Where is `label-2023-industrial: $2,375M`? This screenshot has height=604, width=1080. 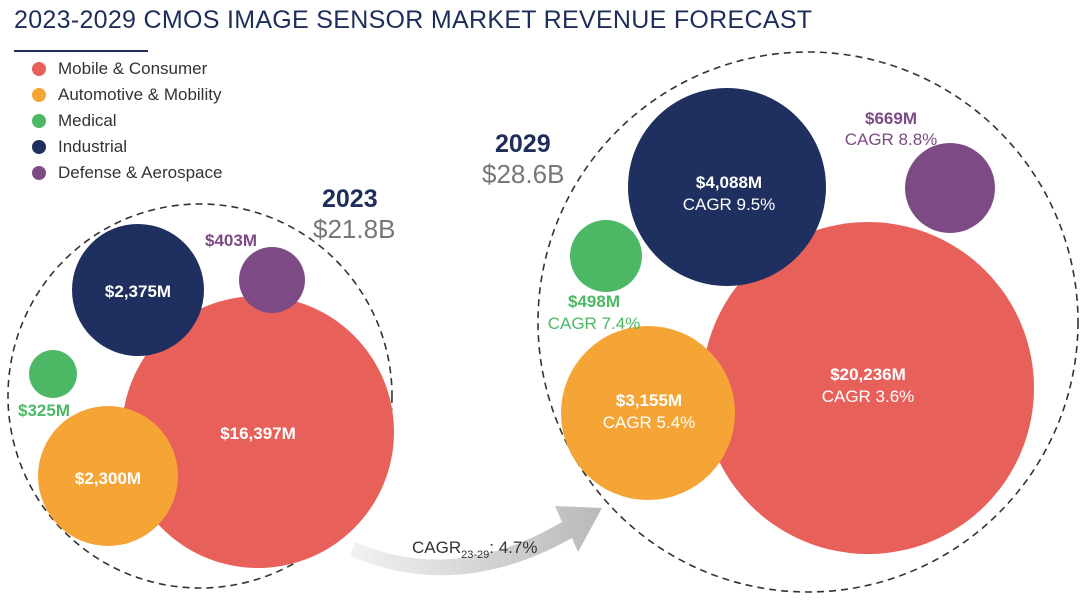 label-2023-industrial: $2,375M is located at coordinates (138, 291).